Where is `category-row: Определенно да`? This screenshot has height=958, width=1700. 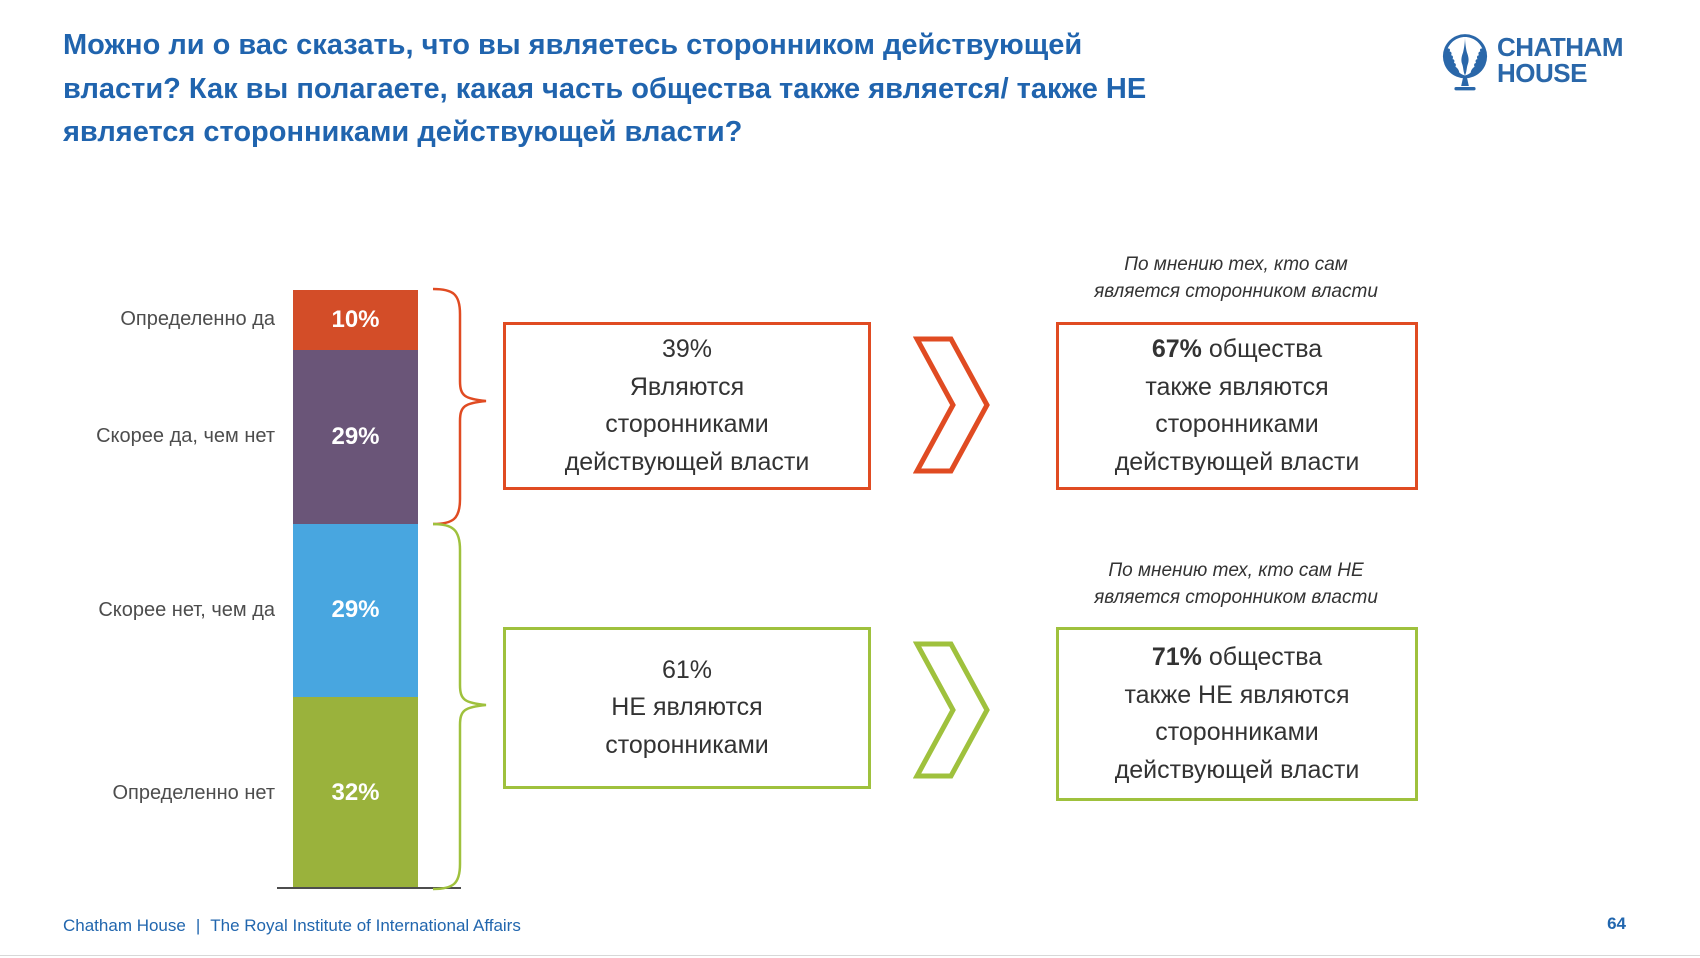
category-row: Определенно да is located at coordinates (157, 320).